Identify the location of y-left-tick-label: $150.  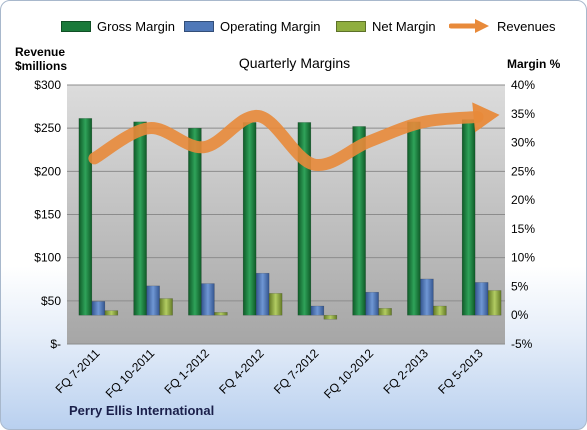
(47, 215).